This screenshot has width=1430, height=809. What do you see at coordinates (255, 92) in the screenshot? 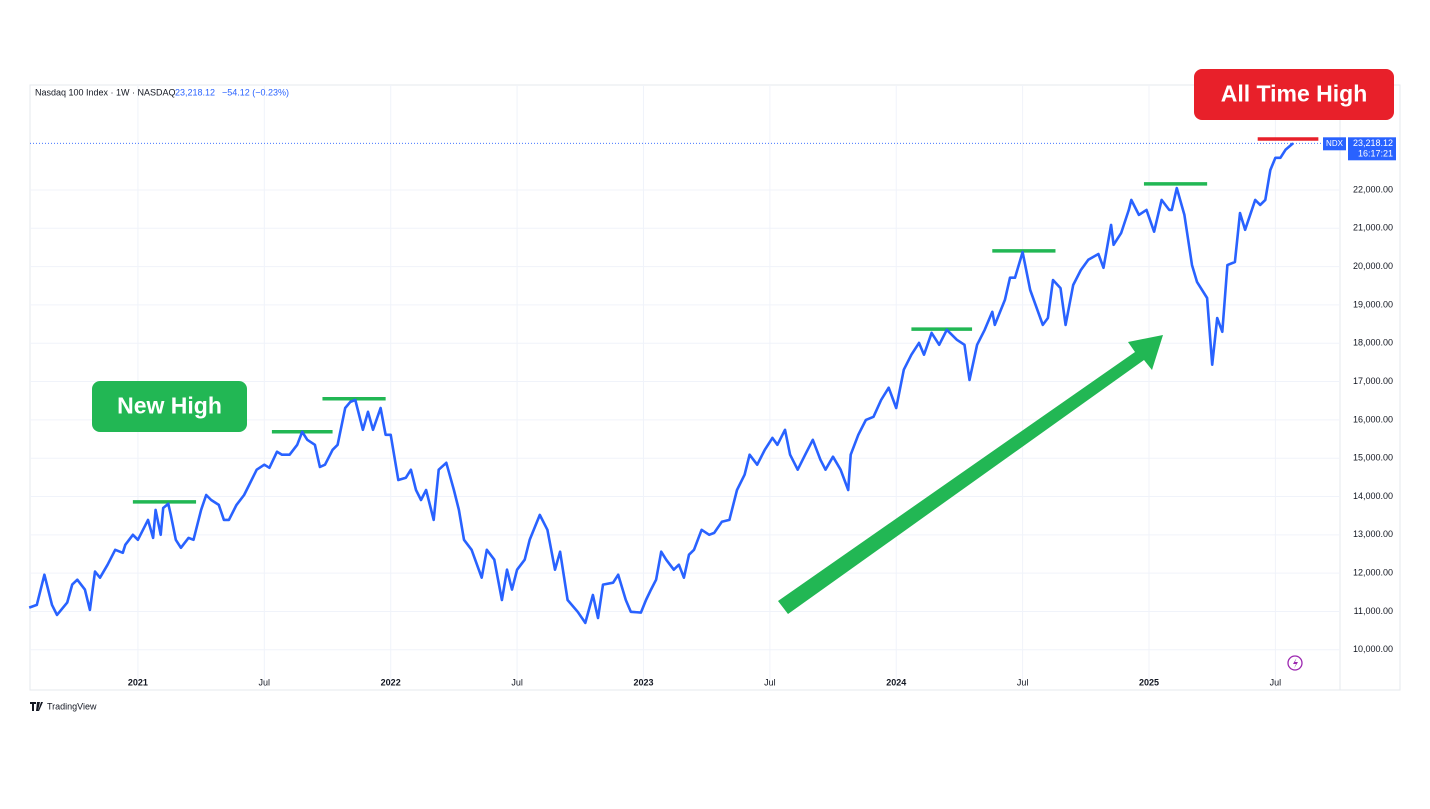
I see `price-change: −54.12 (−0.23%)` at bounding box center [255, 92].